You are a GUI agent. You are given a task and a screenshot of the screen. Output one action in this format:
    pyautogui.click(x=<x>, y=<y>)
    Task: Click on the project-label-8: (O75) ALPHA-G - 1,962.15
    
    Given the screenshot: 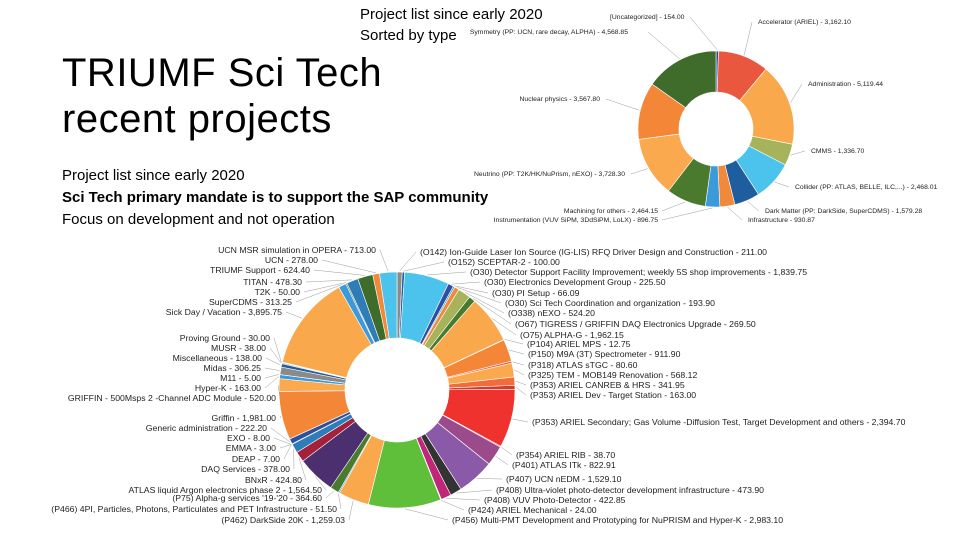 What is the action you would take?
    pyautogui.click(x=572, y=335)
    